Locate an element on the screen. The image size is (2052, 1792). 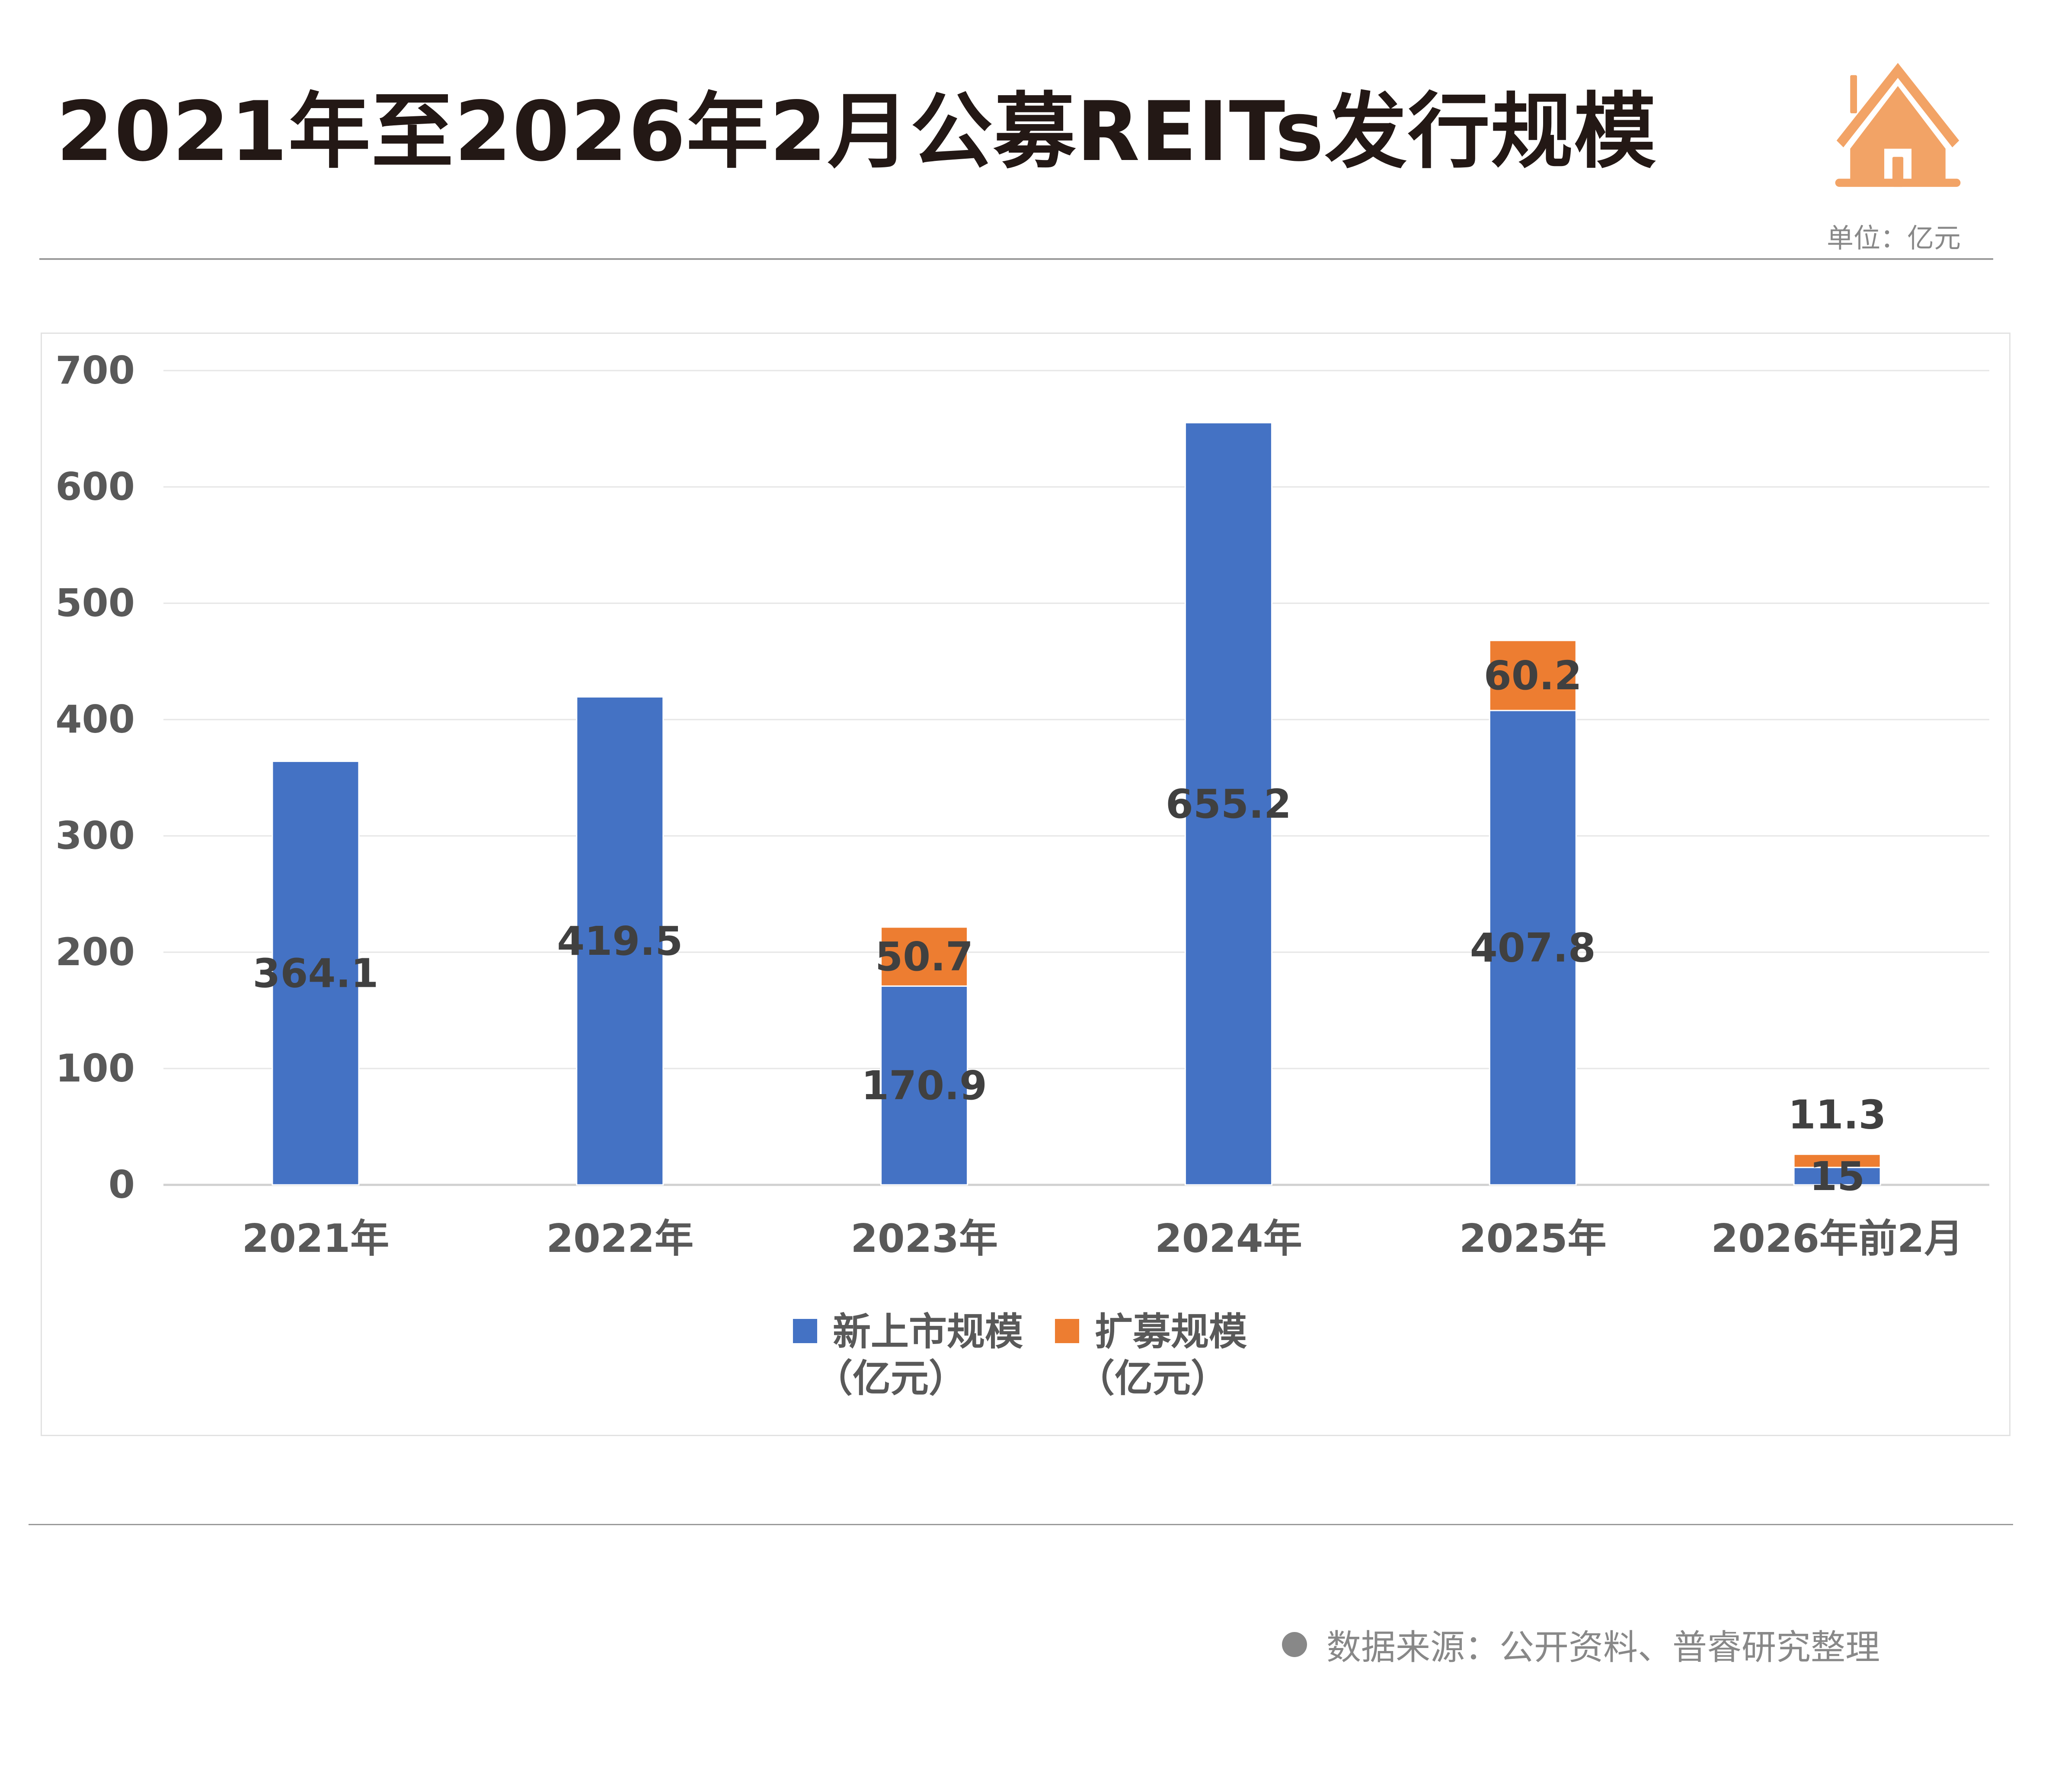
page-title: 2021年至2026年2月公募REITs发行规模 is located at coordinates (856, 131).